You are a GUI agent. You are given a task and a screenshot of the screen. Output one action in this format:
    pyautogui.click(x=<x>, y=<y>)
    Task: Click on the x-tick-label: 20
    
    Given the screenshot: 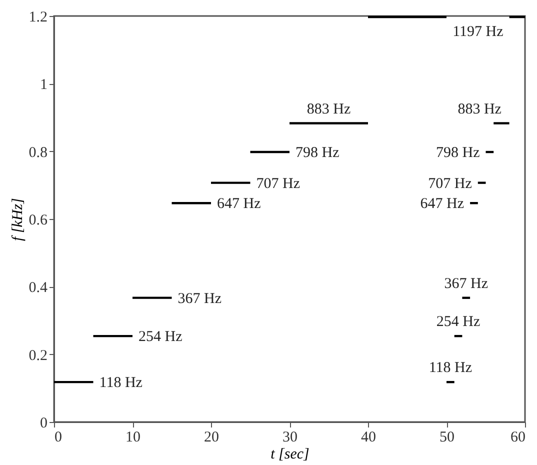 What is the action you would take?
    pyautogui.click(x=211, y=438)
    